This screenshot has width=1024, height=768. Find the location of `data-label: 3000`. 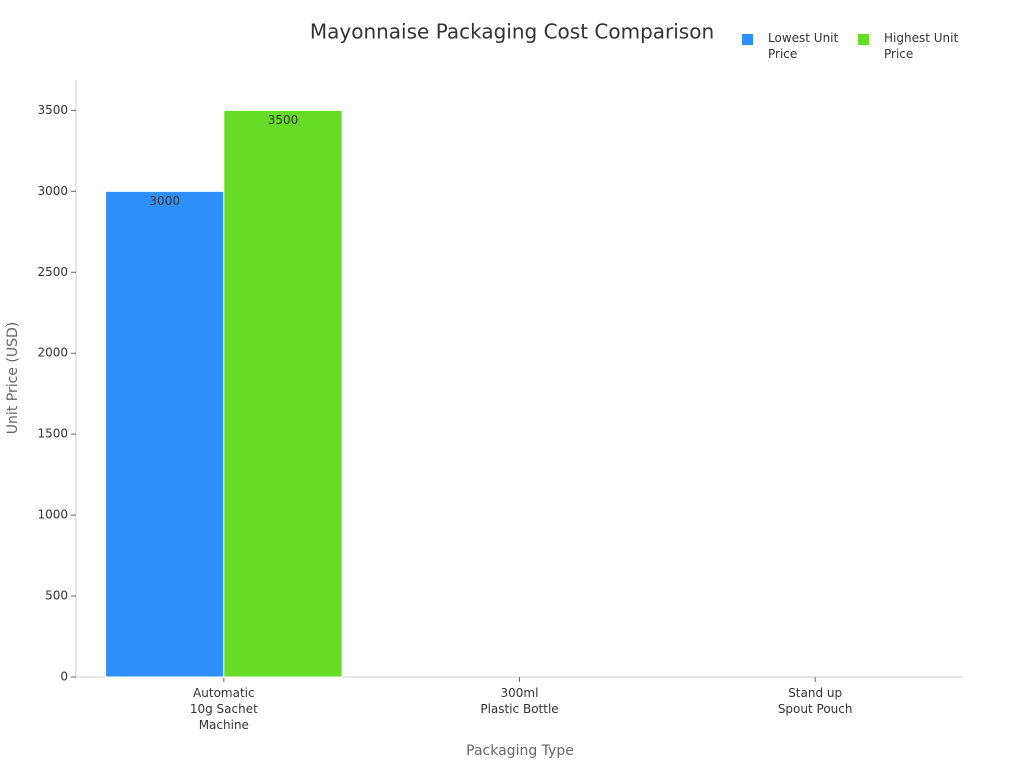

data-label: 3000 is located at coordinates (164, 201).